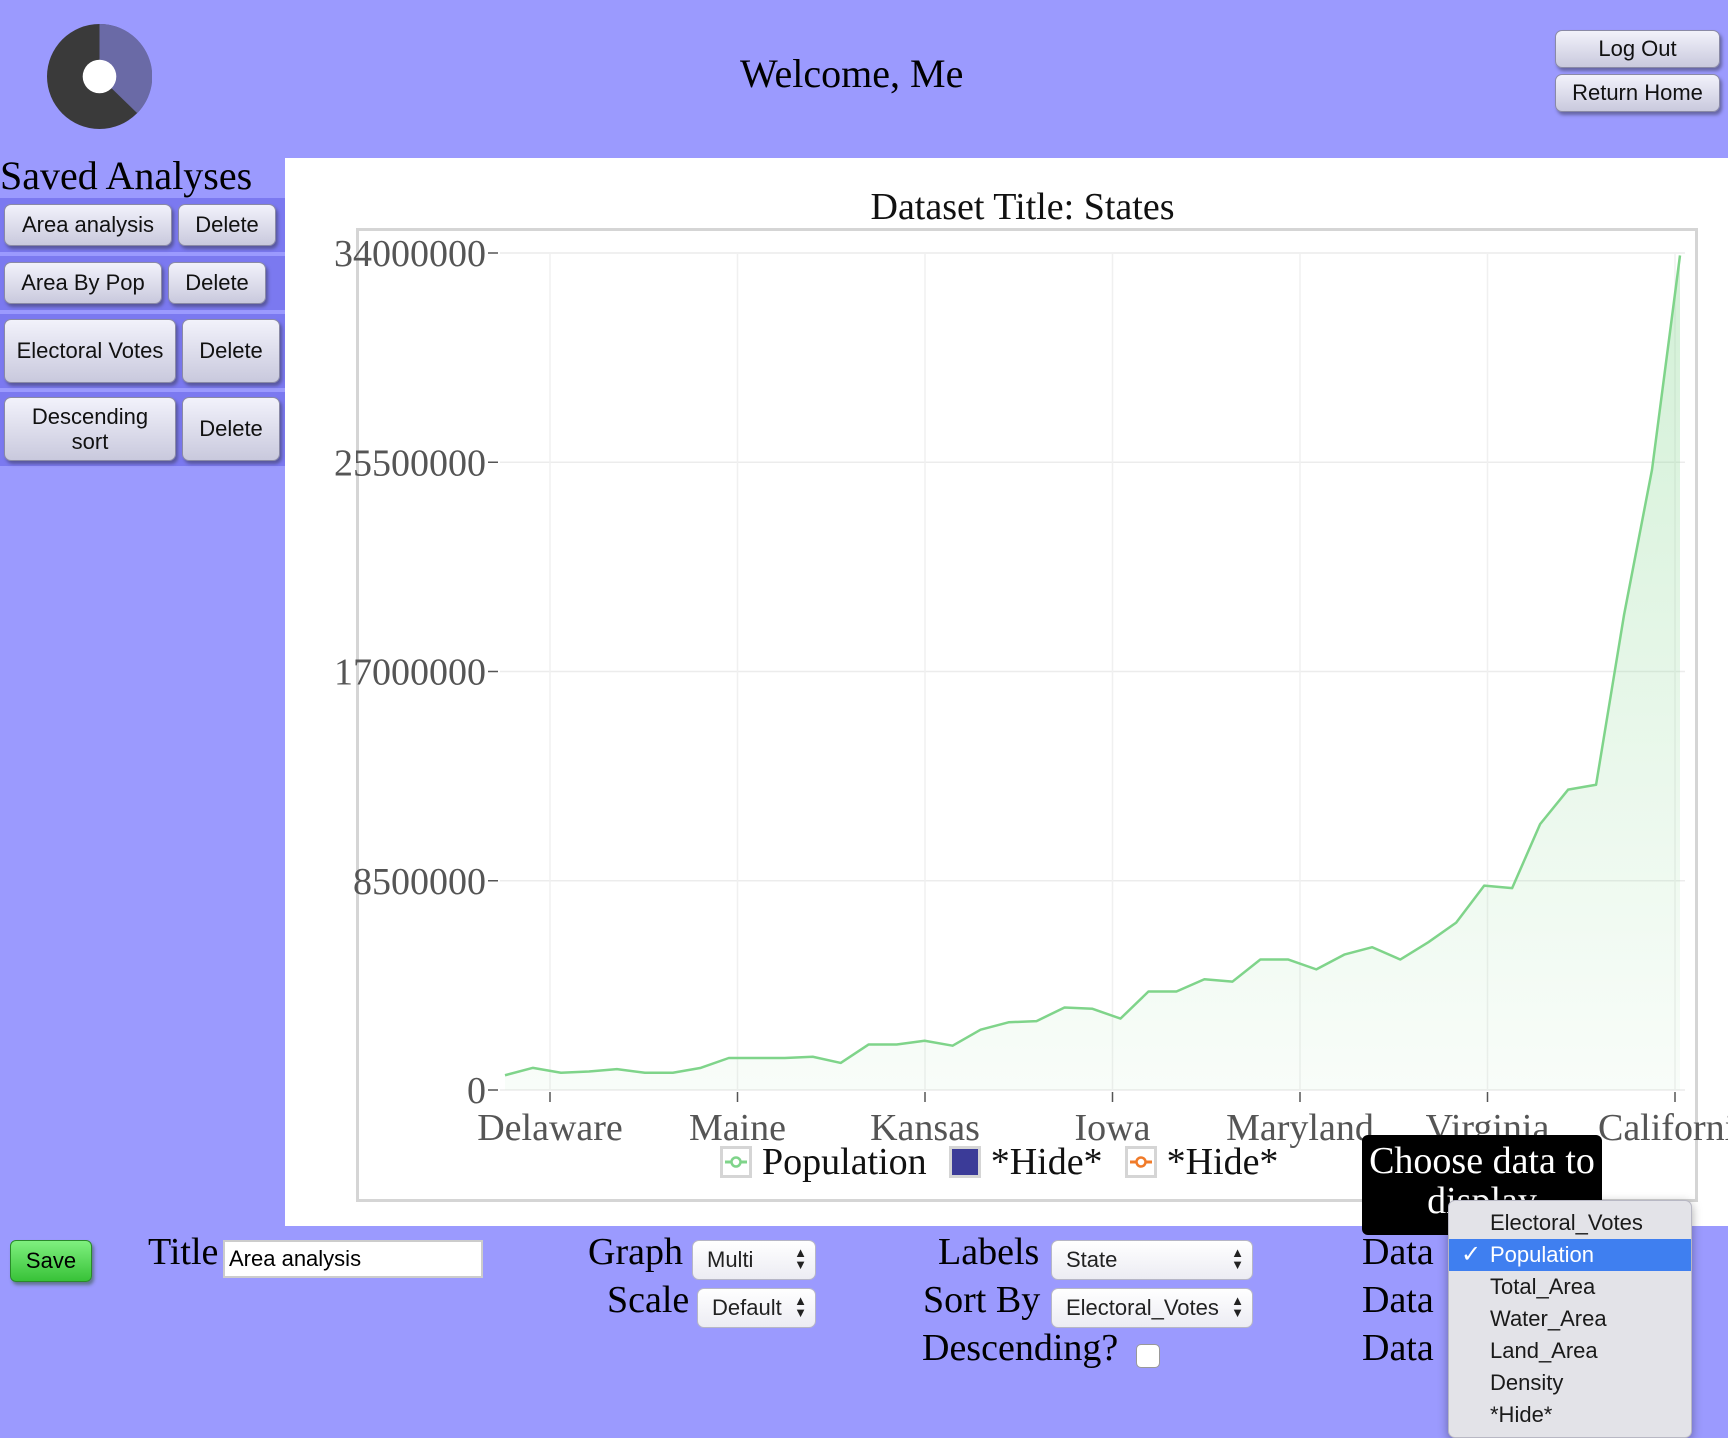 The image size is (1728, 1438). Describe the element at coordinates (989, 1252) in the screenshot. I see `labels-label: Labels` at that location.